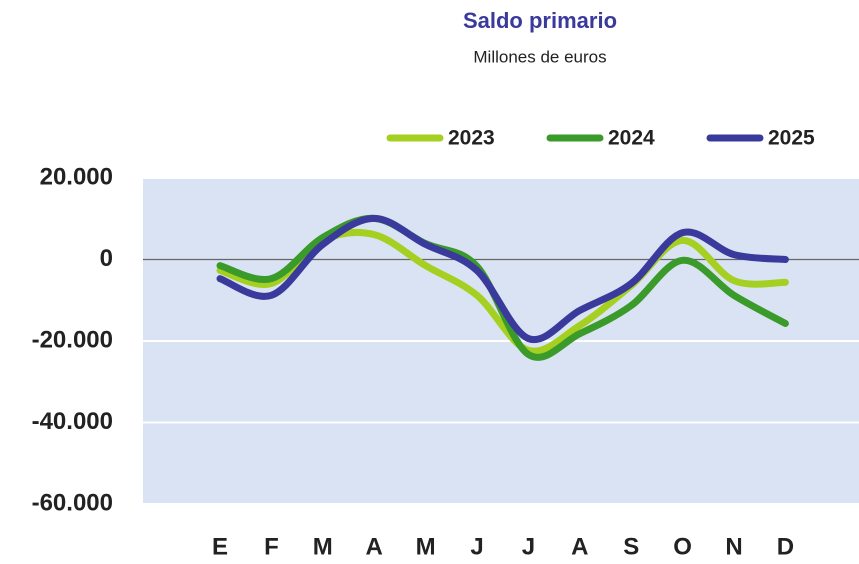  Describe the element at coordinates (785, 546) in the screenshot. I see `x-tick-label: D` at that location.